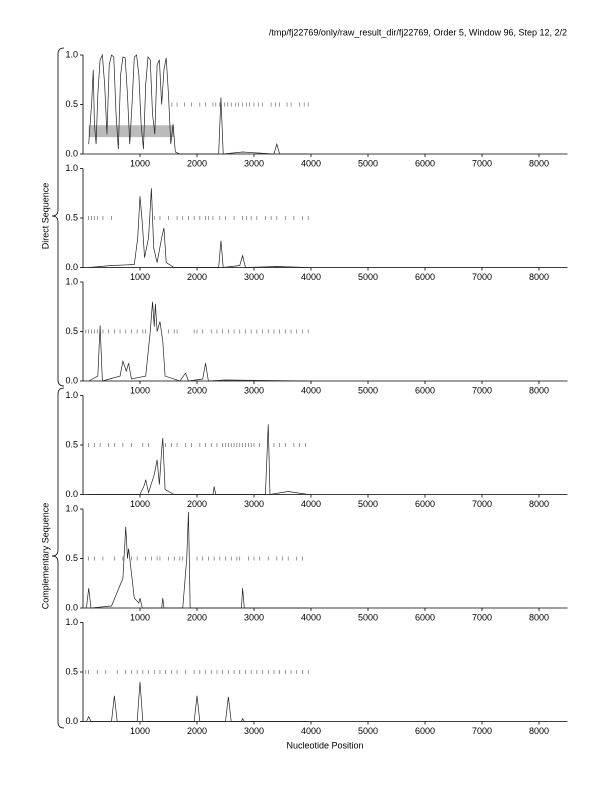  What do you see at coordinates (45, 216) in the screenshot?
I see `group-label: Direct Sequence` at bounding box center [45, 216].